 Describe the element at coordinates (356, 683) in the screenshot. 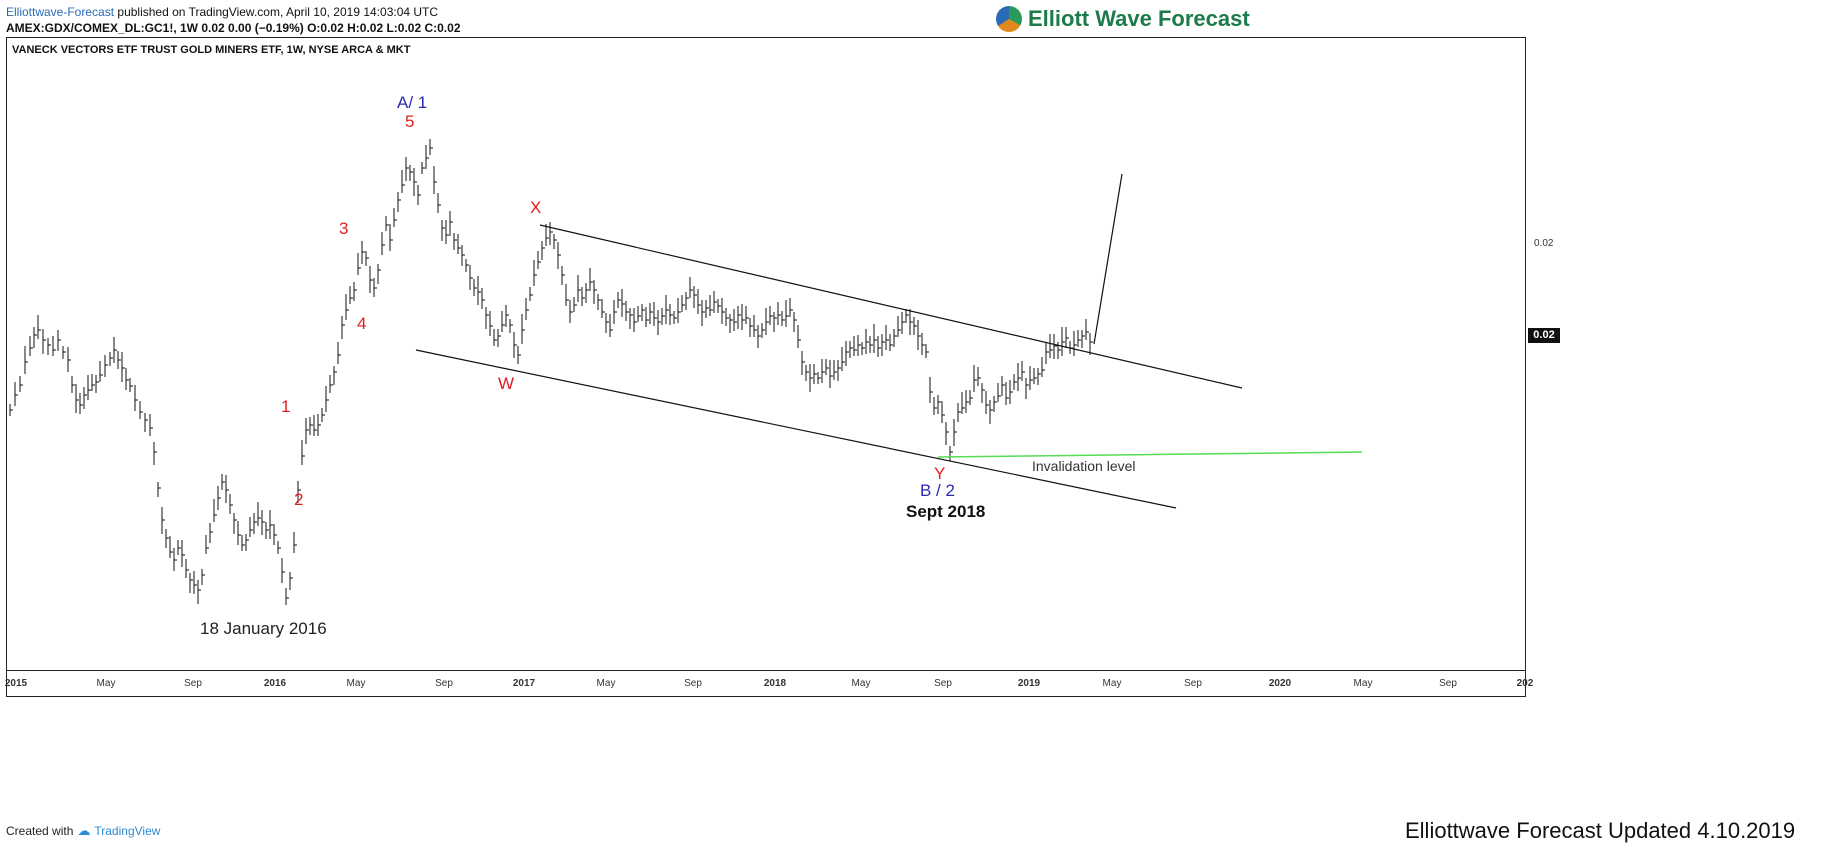

I see `x-tick-4: May` at that location.